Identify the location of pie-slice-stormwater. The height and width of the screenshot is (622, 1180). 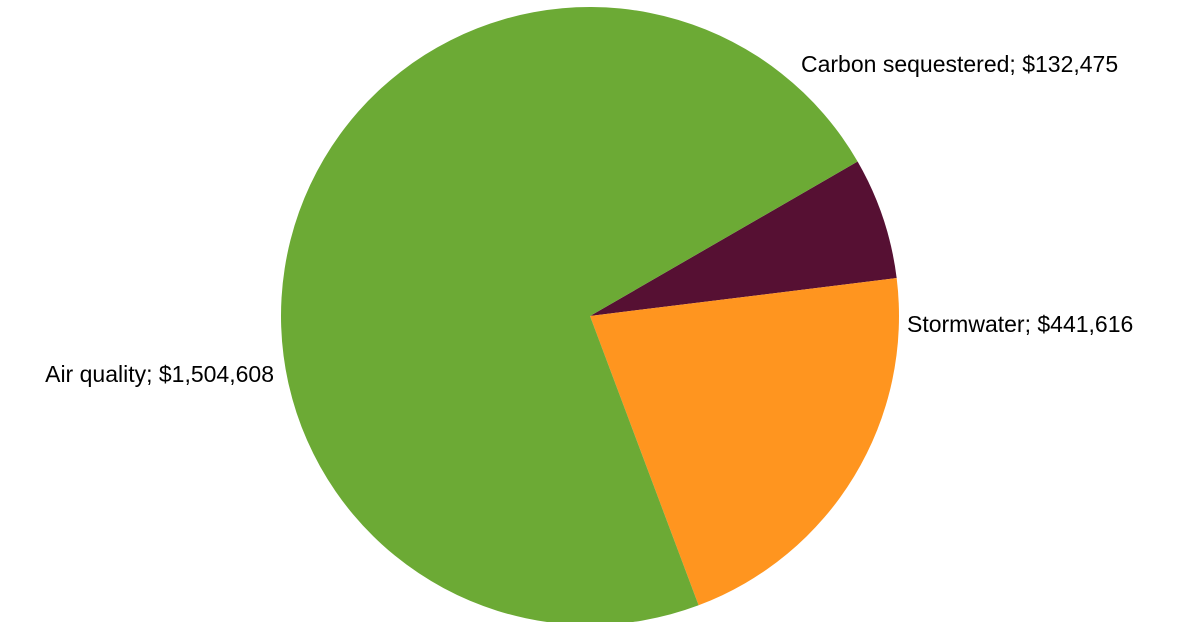
(745, 442).